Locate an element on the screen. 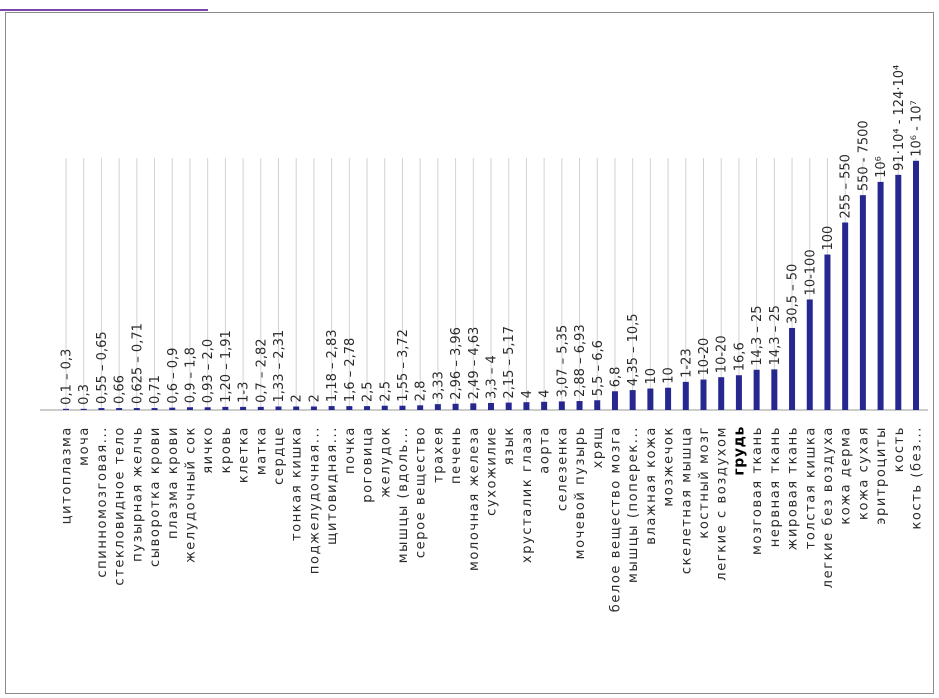  bar-value-label: 10⁶ is located at coordinates (881, 167).